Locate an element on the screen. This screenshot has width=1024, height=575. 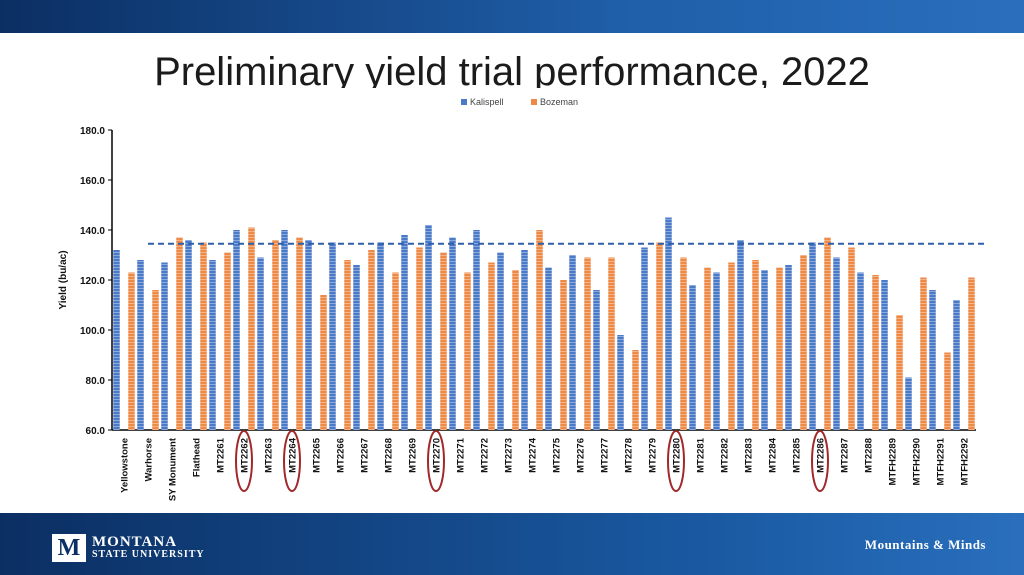
x-tick-label: MTFH2292 is located at coordinates (965, 462).